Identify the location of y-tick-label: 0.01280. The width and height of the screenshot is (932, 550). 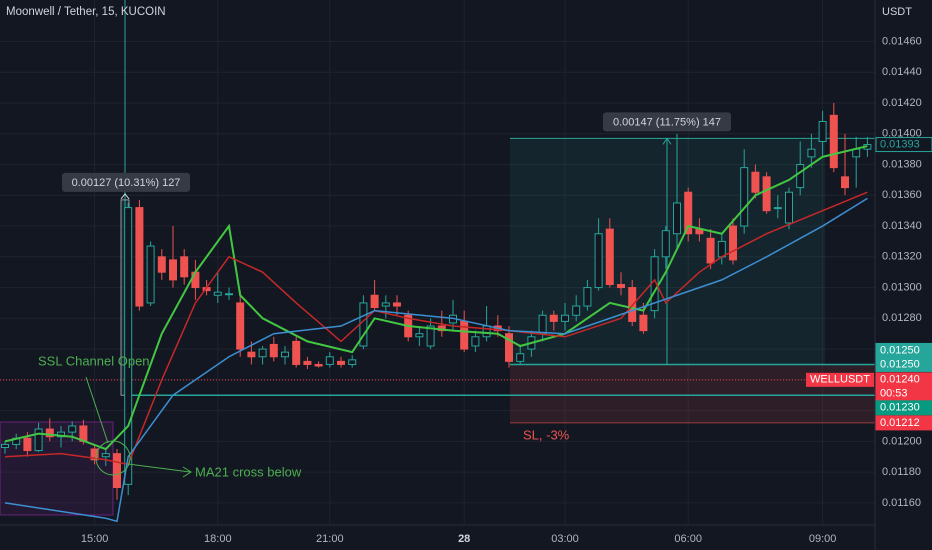
(902, 318).